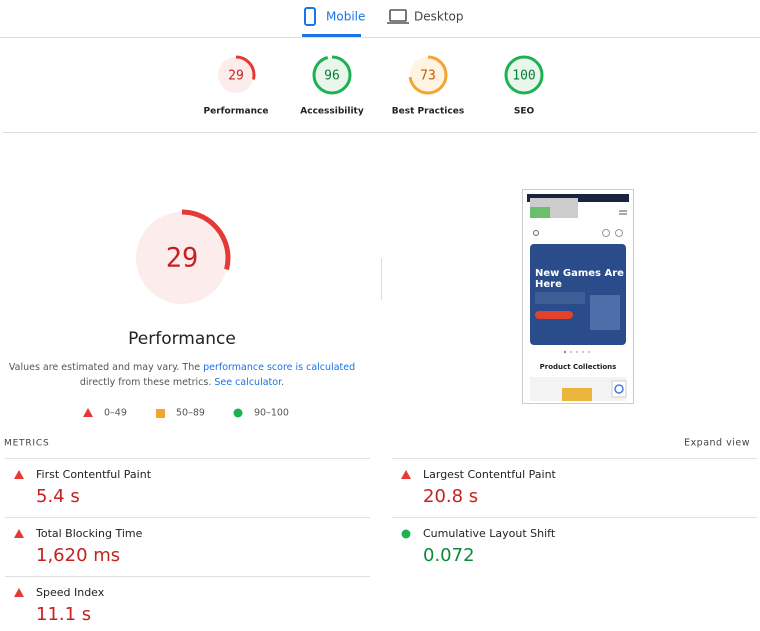 The image size is (760, 631). I want to click on metric-value: 5.4 s, so click(58, 496).